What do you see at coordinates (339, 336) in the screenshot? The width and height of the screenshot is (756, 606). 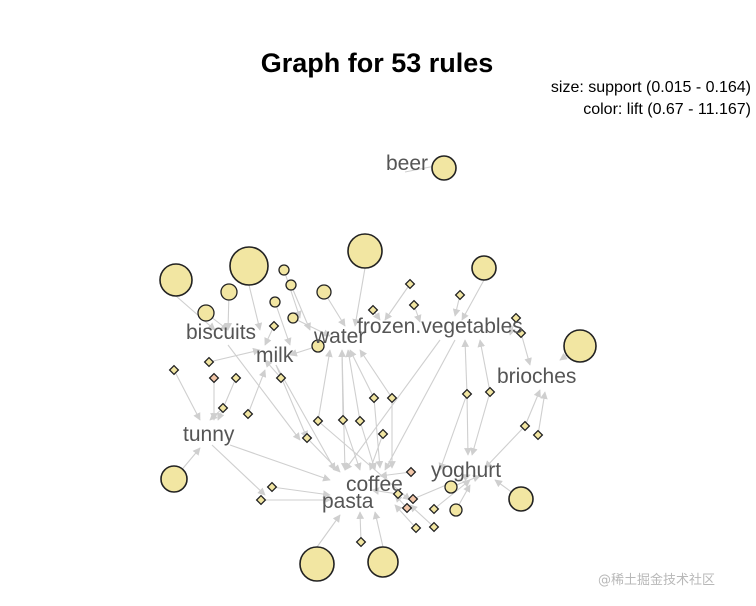 I see `label-water: water` at bounding box center [339, 336].